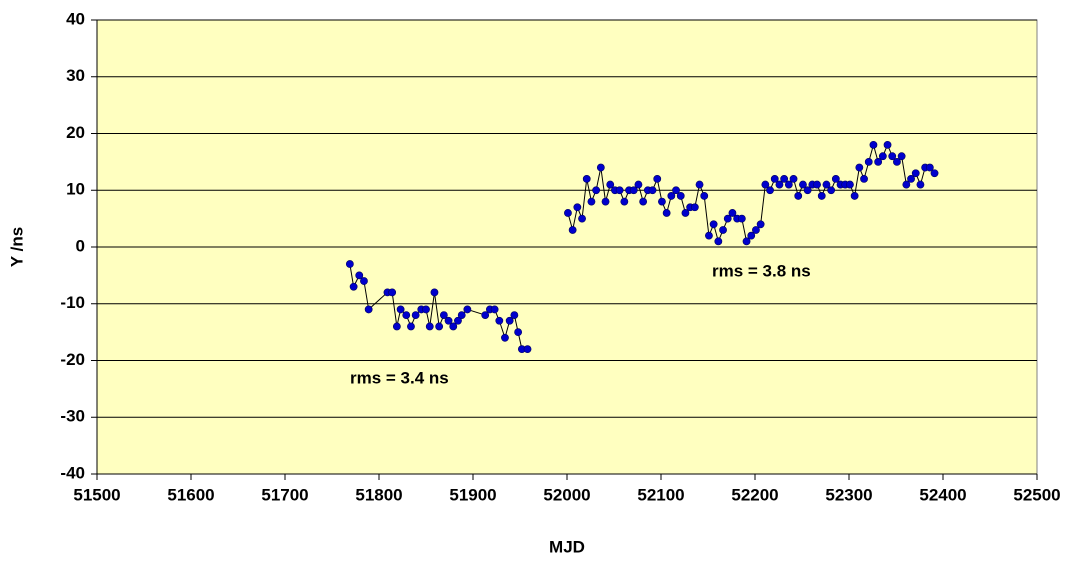 The width and height of the screenshot is (1067, 563). What do you see at coordinates (284, 494) in the screenshot?
I see `x-tick-label: 51700` at bounding box center [284, 494].